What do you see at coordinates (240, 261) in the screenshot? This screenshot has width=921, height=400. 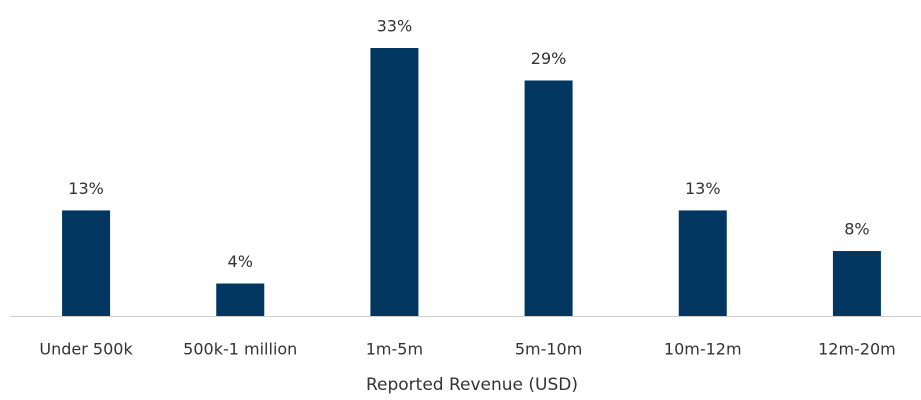 I see `data-label: 4%` at bounding box center [240, 261].